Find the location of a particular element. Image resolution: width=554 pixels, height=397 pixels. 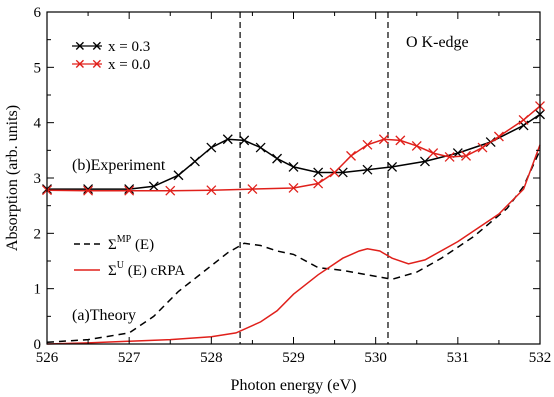

y-tick-label: 1 is located at coordinates (38, 290).